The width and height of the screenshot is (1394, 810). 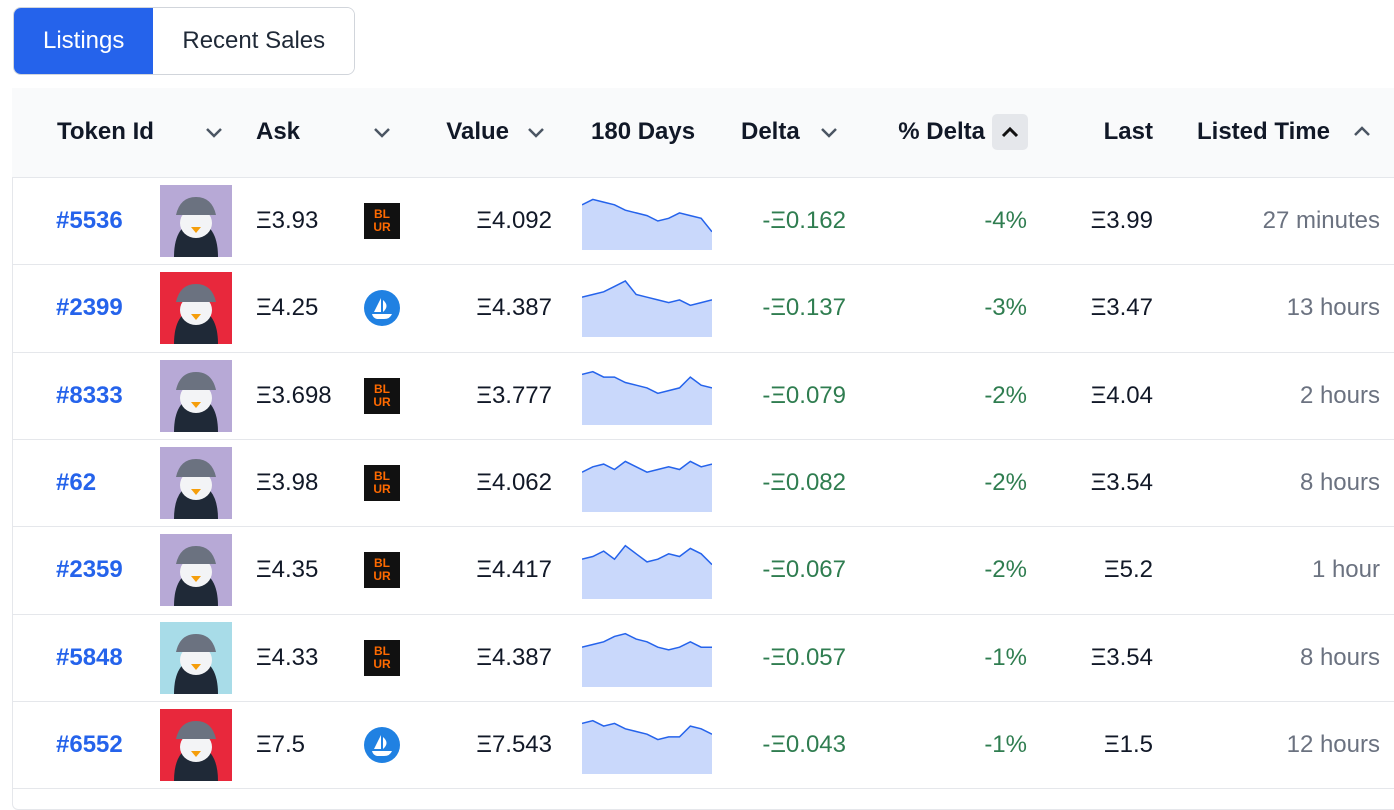 I want to click on pct-delta: -4%, so click(x=1005, y=220).